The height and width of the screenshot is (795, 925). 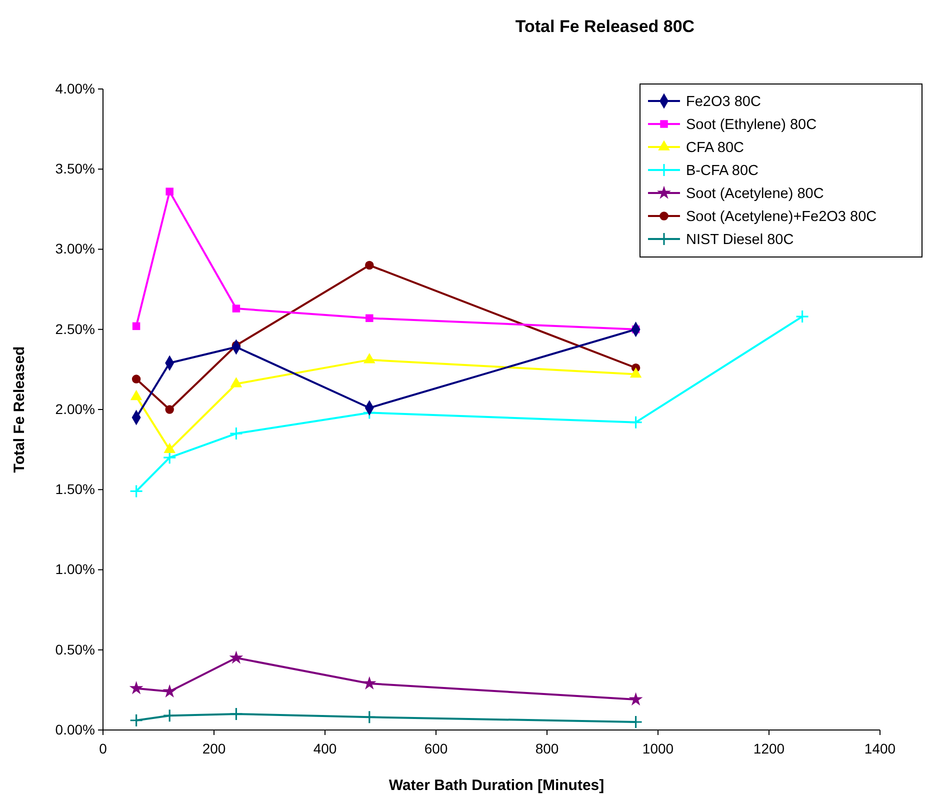 I want to click on x-tick-label: 0, so click(x=103, y=748).